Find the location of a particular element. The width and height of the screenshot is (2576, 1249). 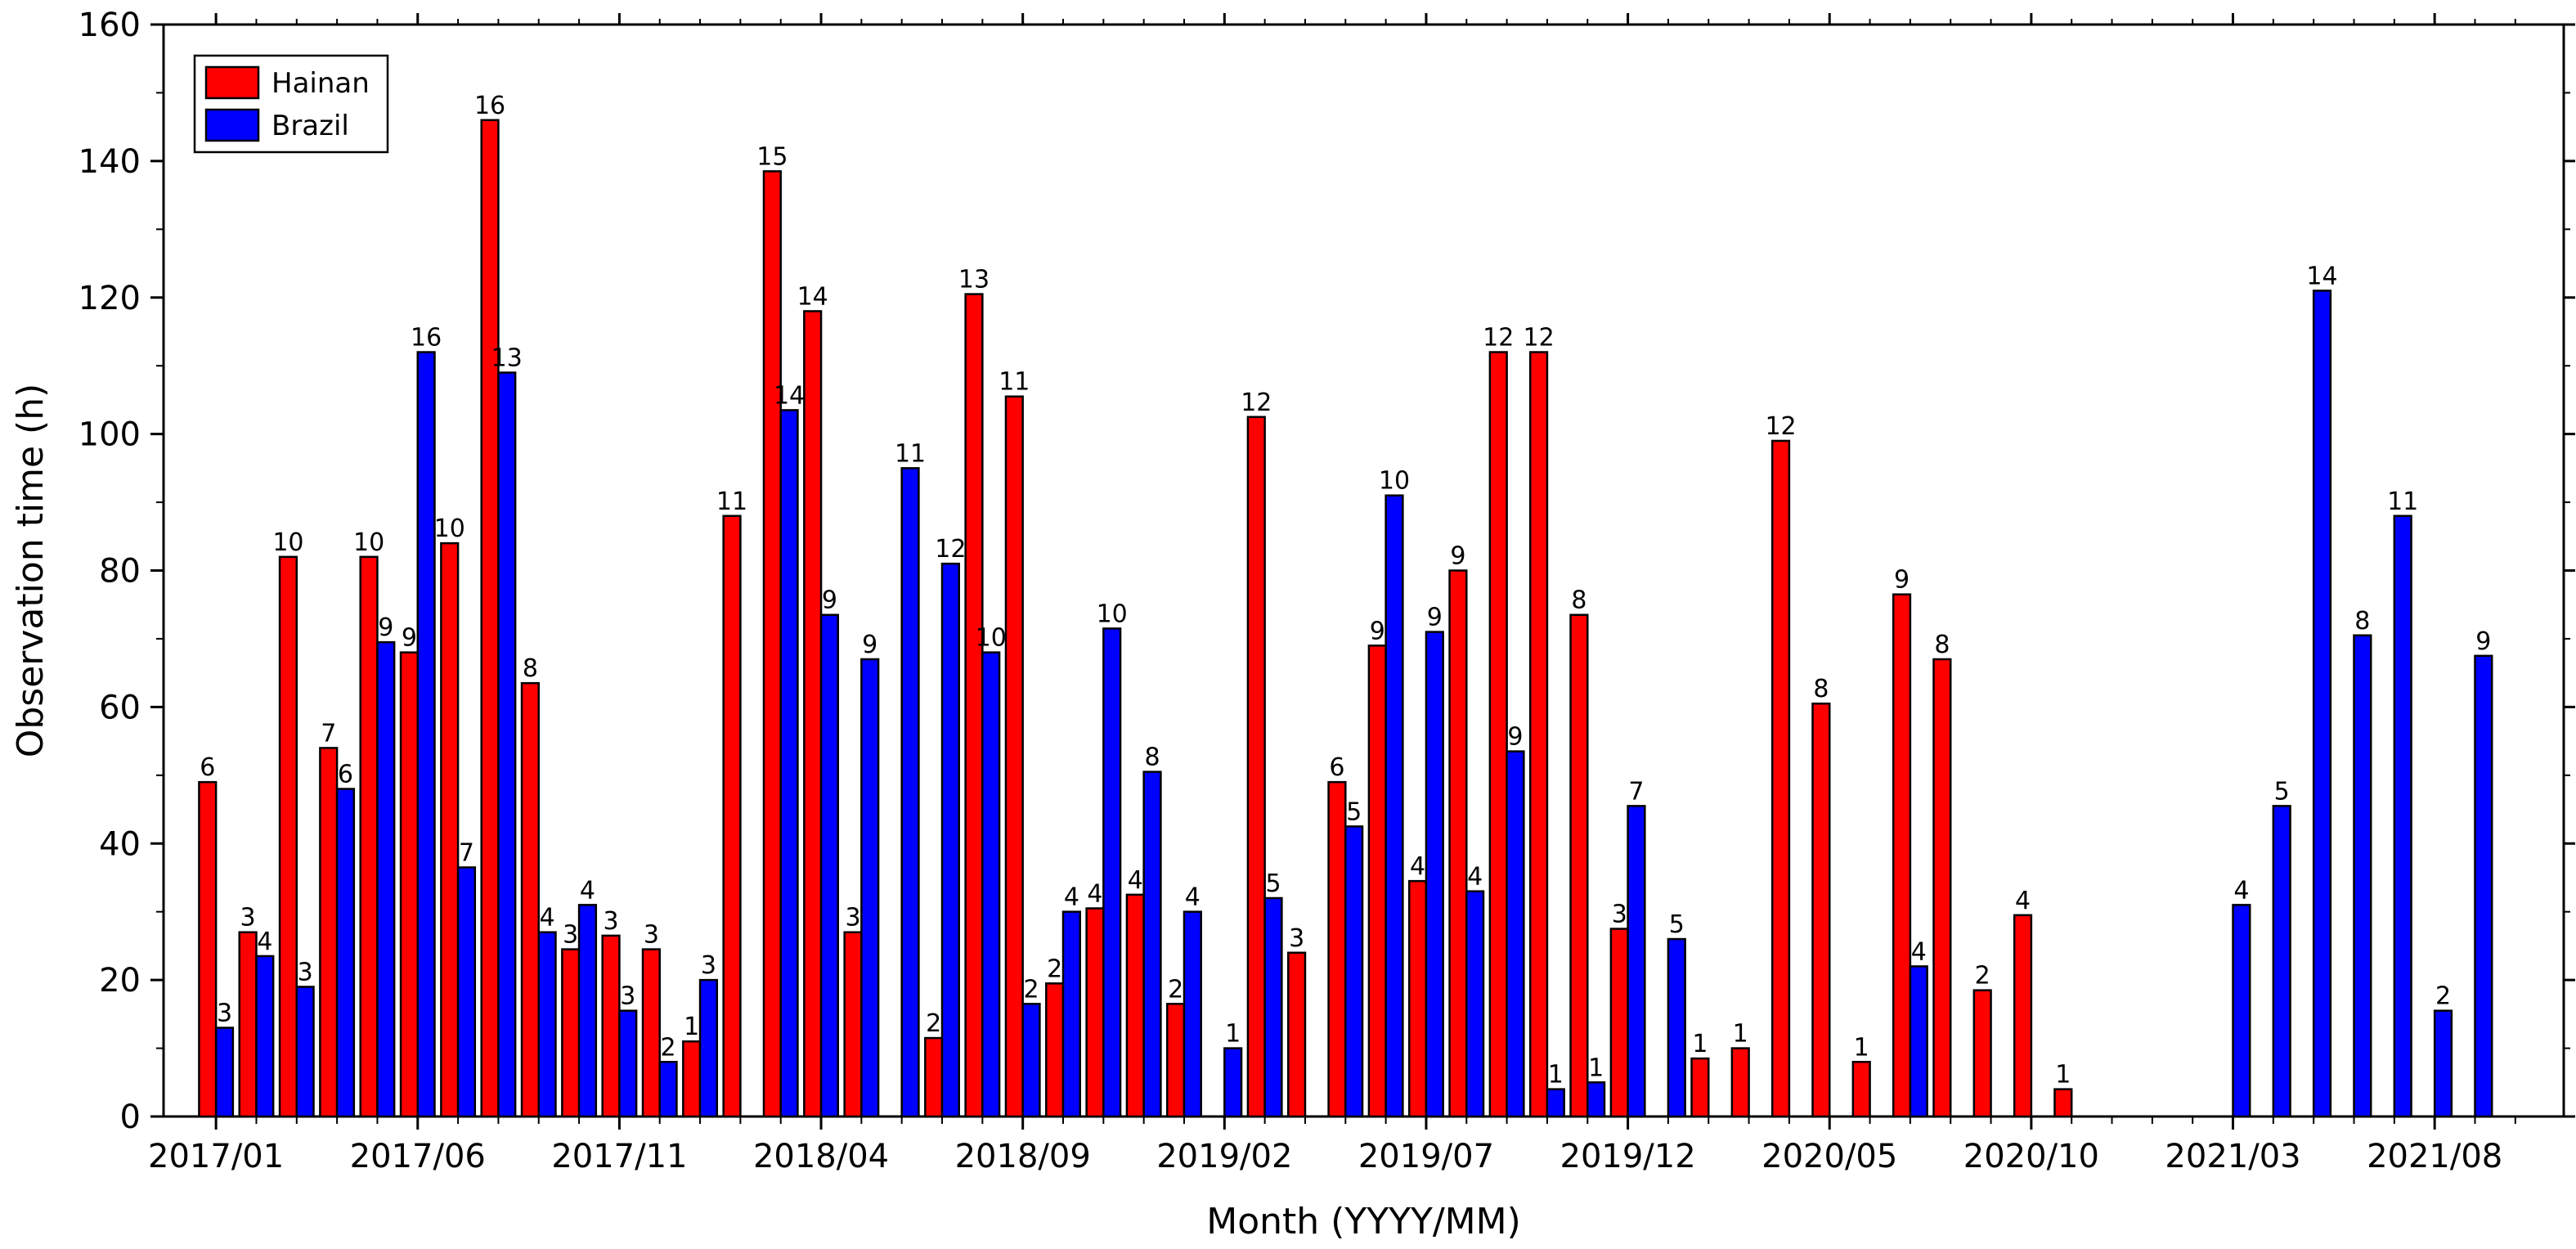

bar-label-brazil: 5 is located at coordinates (1273, 884).